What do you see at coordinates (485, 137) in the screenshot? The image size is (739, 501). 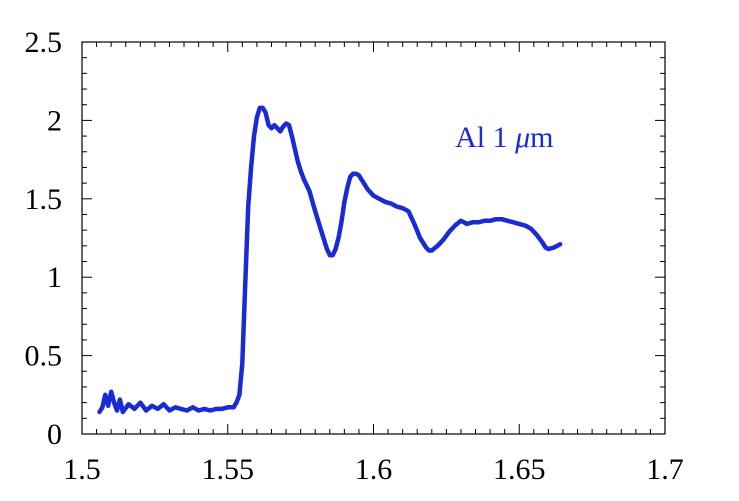 I see `annotation-prefix: Al 1` at bounding box center [485, 137].